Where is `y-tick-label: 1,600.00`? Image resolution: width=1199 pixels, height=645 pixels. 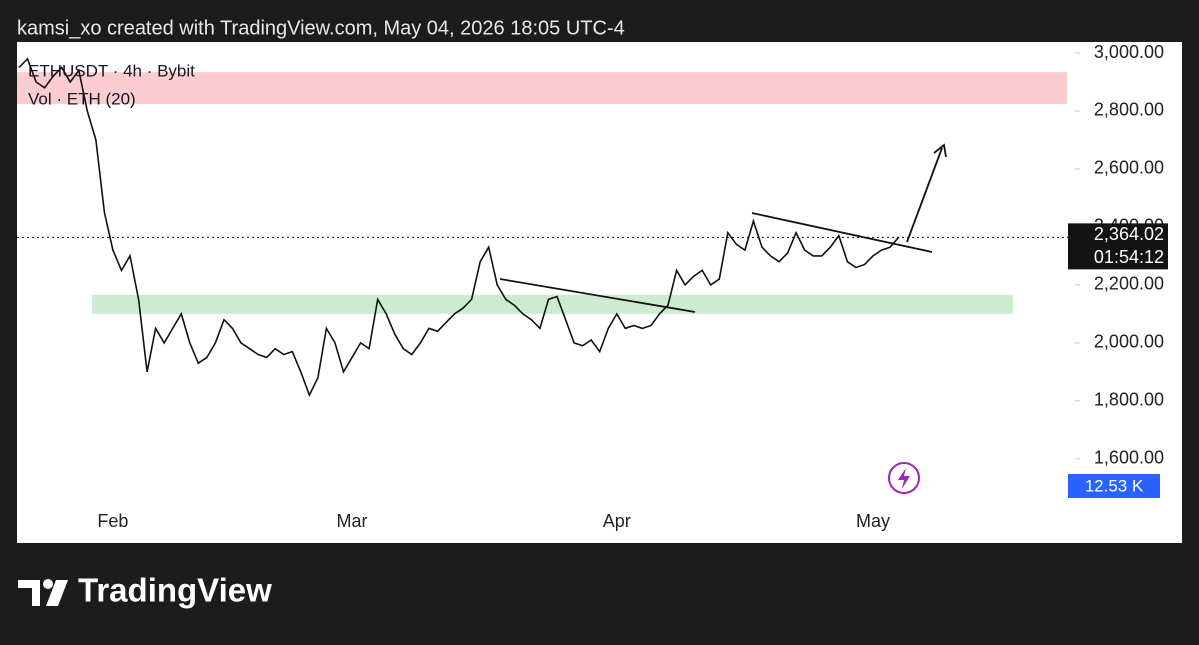 y-tick-label: 1,600.00 is located at coordinates (1129, 458).